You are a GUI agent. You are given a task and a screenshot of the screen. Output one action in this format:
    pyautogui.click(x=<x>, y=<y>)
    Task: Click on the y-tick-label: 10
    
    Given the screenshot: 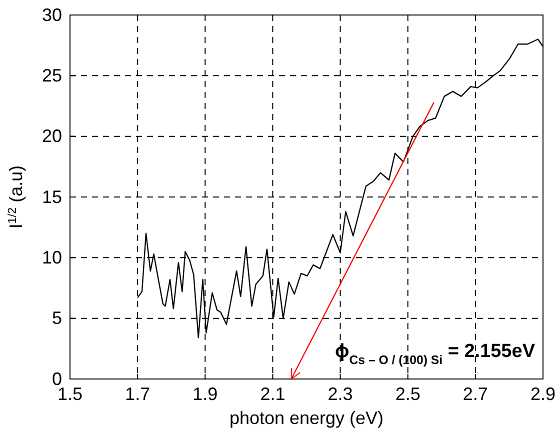 What is the action you would take?
    pyautogui.click(x=52, y=257)
    